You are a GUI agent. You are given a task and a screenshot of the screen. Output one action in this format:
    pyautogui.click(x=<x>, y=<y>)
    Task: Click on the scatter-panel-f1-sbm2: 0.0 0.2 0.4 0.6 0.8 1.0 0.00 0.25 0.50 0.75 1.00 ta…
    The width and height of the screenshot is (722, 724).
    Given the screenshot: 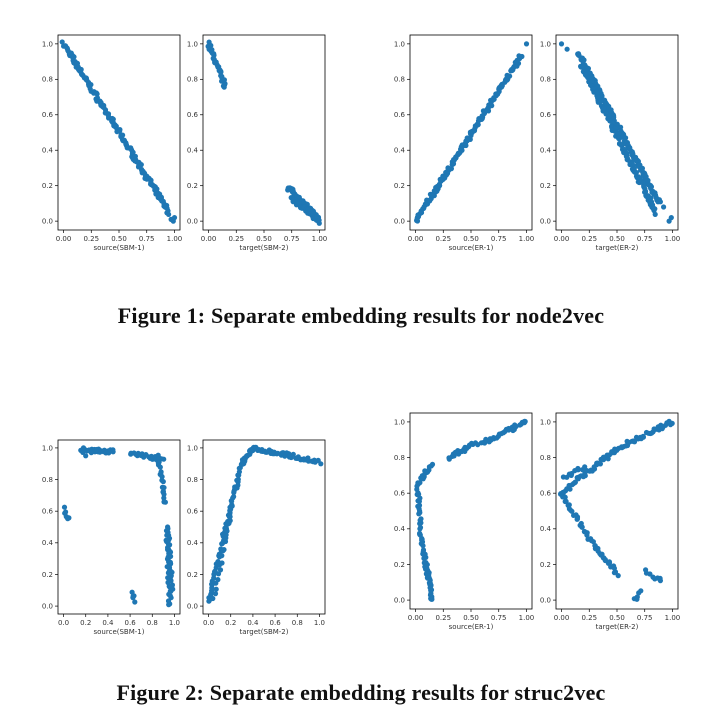 What is the action you would take?
    pyautogui.click(x=257, y=143)
    